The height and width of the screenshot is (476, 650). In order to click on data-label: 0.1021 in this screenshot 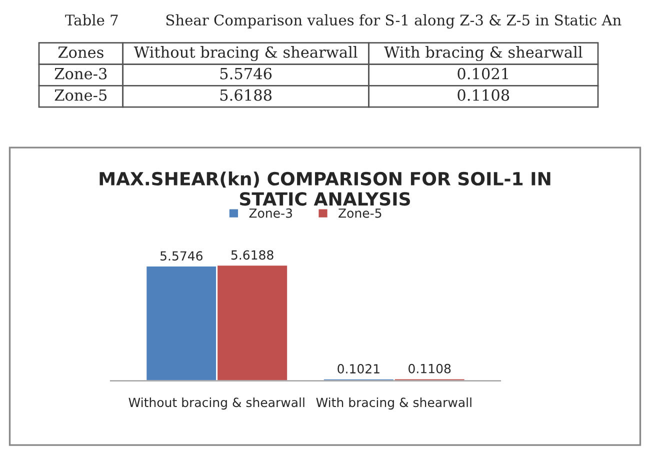, I will do `click(359, 369)`.